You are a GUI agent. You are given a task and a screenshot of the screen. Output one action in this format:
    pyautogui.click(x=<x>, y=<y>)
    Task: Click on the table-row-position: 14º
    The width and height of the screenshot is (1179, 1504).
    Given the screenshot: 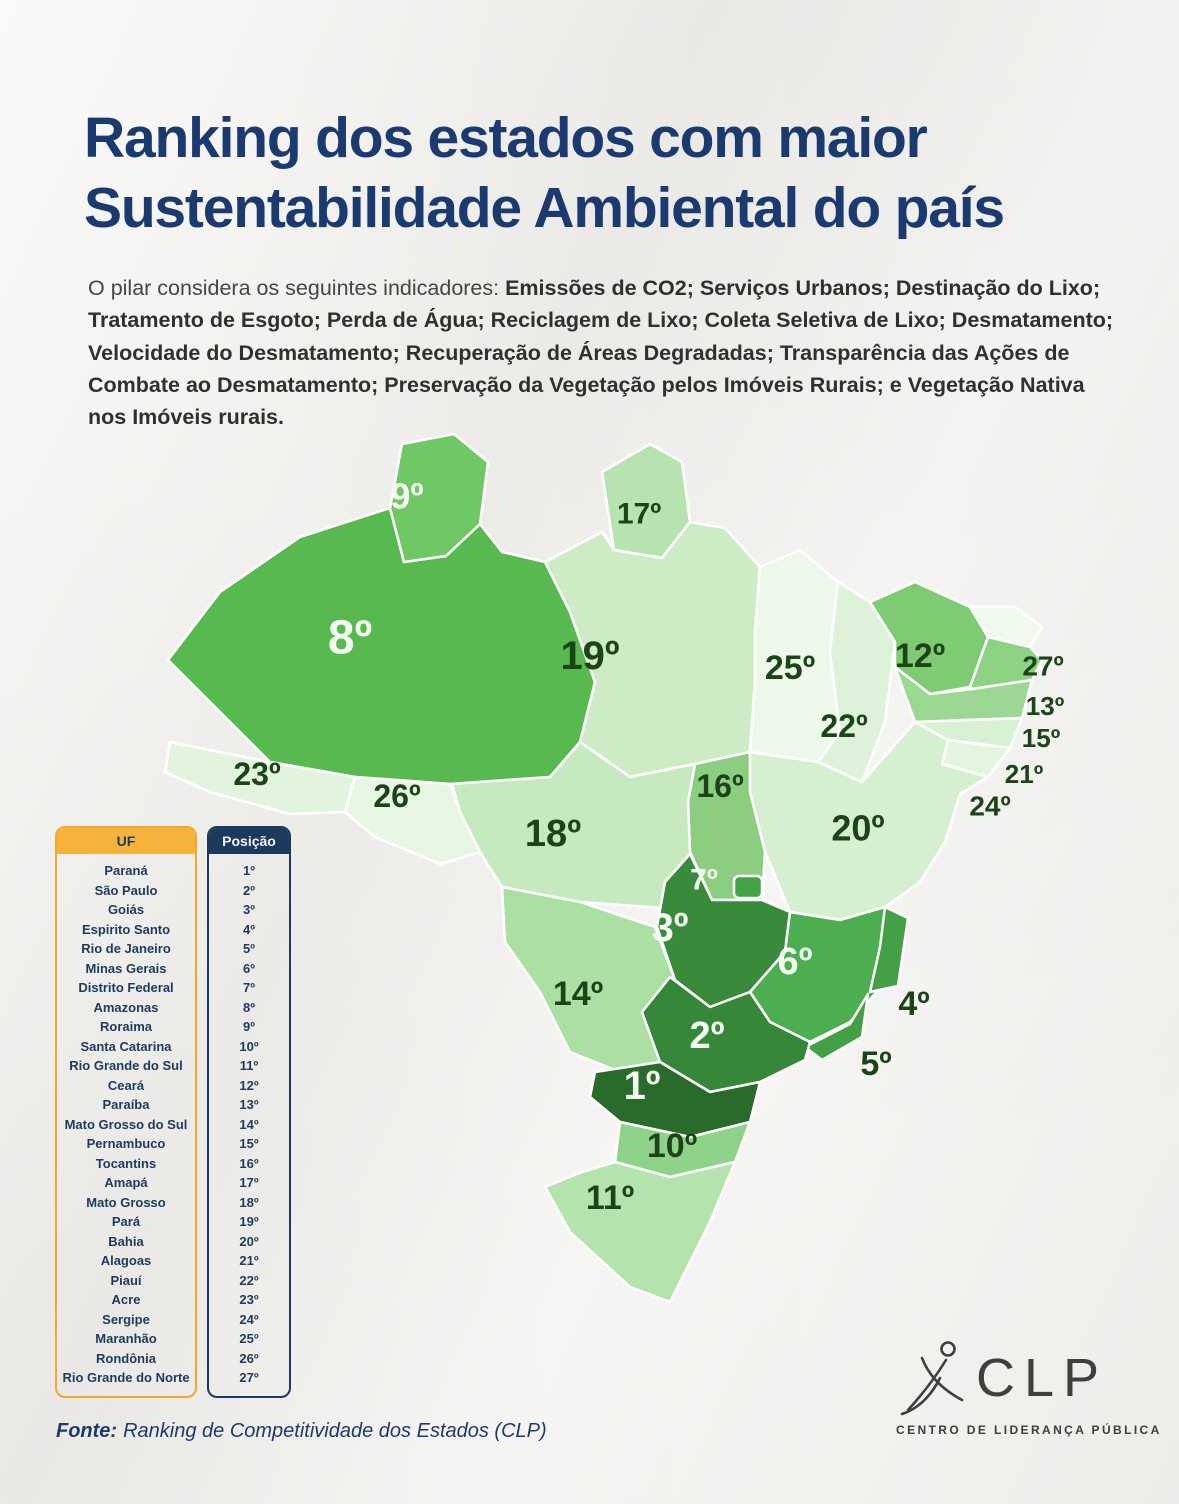 What is the action you would take?
    pyautogui.click(x=249, y=1124)
    